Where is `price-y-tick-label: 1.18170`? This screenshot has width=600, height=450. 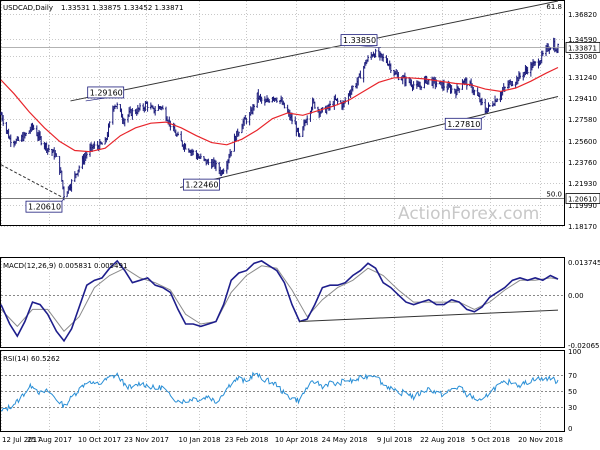 price-y-tick-label: 1.18170 is located at coordinates (582, 227).